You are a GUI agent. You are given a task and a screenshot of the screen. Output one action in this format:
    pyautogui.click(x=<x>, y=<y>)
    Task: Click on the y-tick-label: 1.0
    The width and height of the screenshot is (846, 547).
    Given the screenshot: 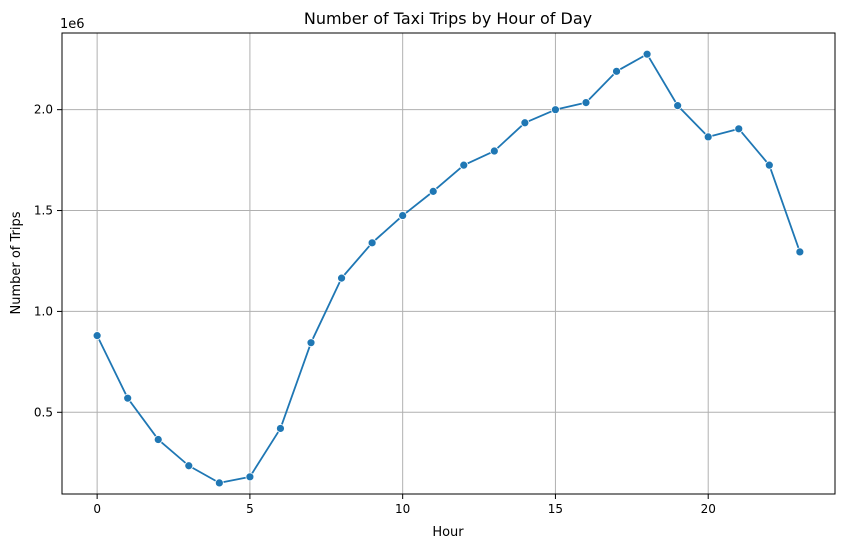 What is the action you would take?
    pyautogui.click(x=43, y=311)
    